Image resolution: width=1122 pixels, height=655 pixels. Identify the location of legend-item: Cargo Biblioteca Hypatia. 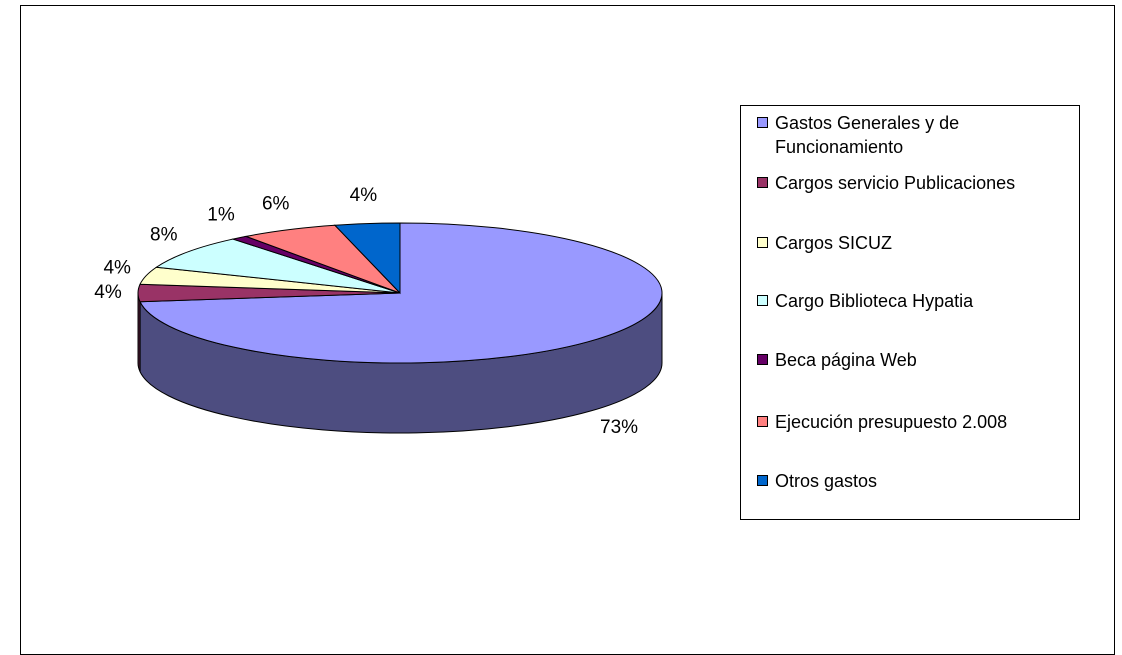
(917, 301).